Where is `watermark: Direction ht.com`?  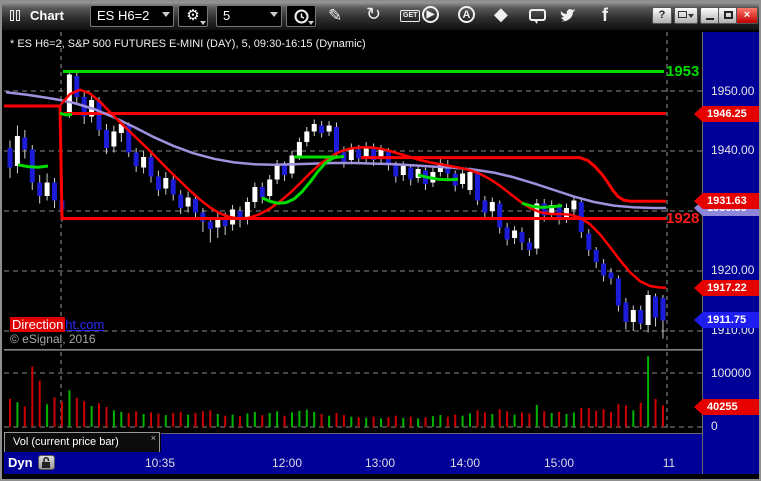
watermark: Direction ht.com is located at coordinates (57, 324).